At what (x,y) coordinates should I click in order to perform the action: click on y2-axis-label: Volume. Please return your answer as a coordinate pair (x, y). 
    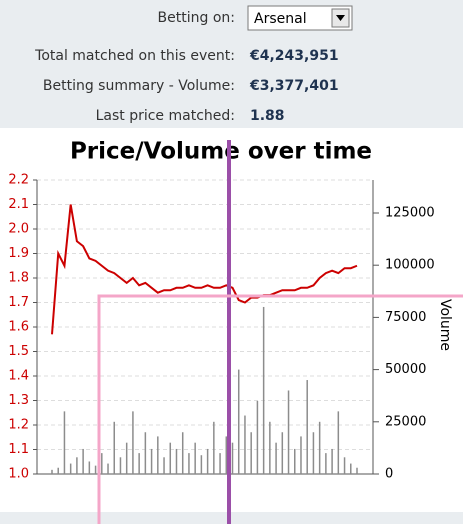
    Looking at the image, I should click on (445, 325).